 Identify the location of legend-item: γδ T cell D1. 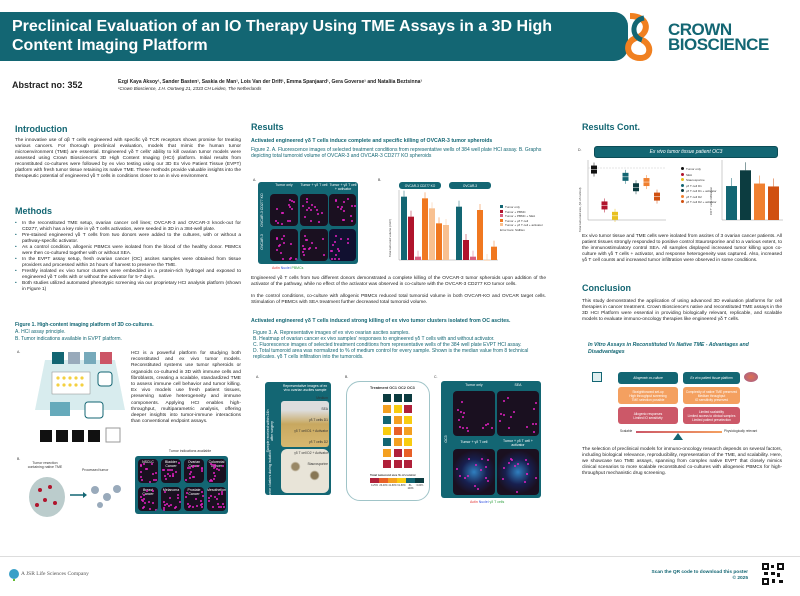
(699, 186).